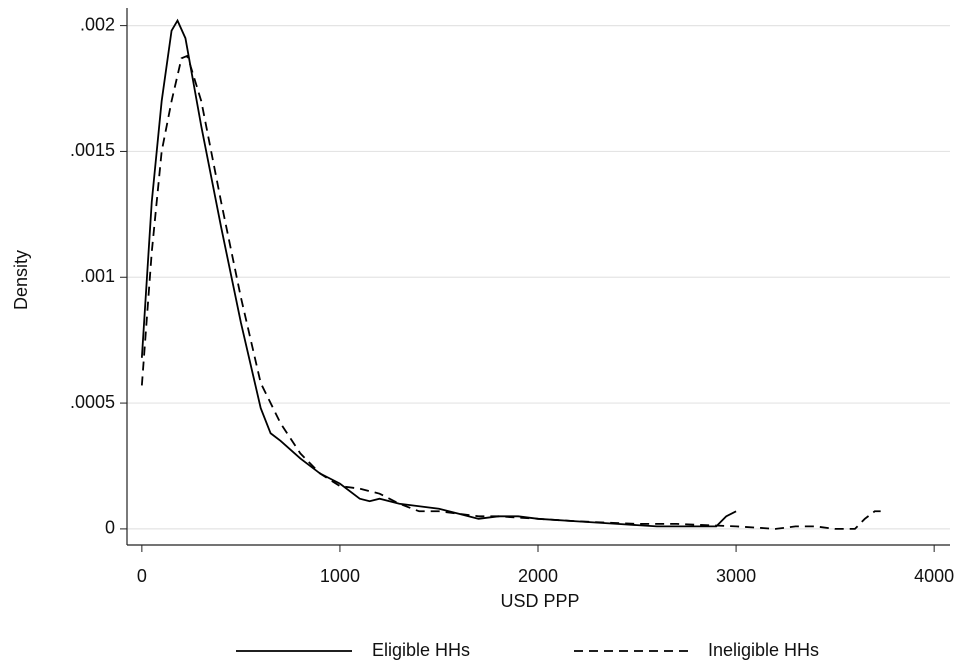 This screenshot has width=968, height=668. What do you see at coordinates (539, 601) in the screenshot?
I see `x-axis-title: USD PPP` at bounding box center [539, 601].